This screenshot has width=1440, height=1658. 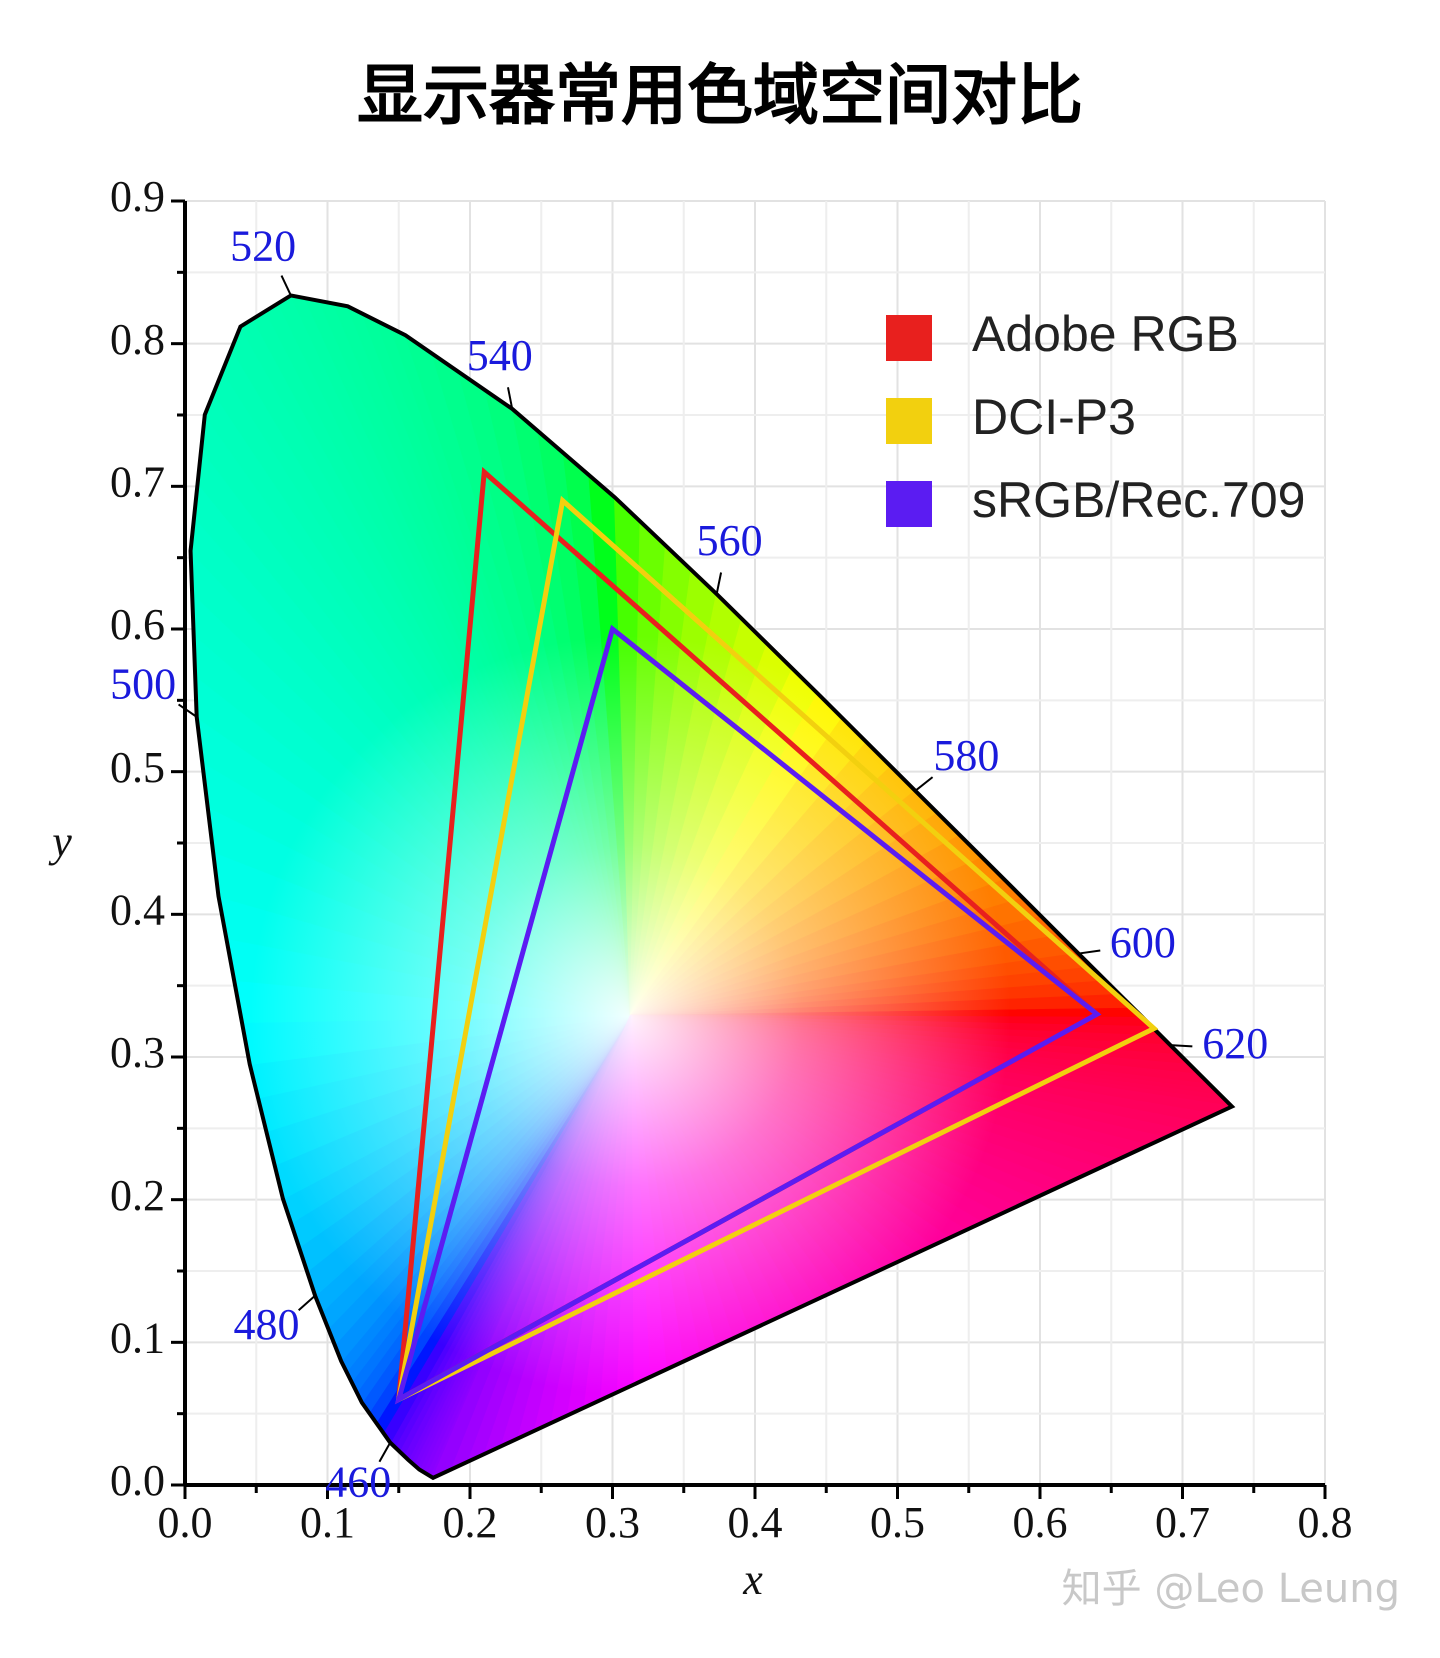 What do you see at coordinates (470, 1522) in the screenshot?
I see `x-tick-label: 0.2` at bounding box center [470, 1522].